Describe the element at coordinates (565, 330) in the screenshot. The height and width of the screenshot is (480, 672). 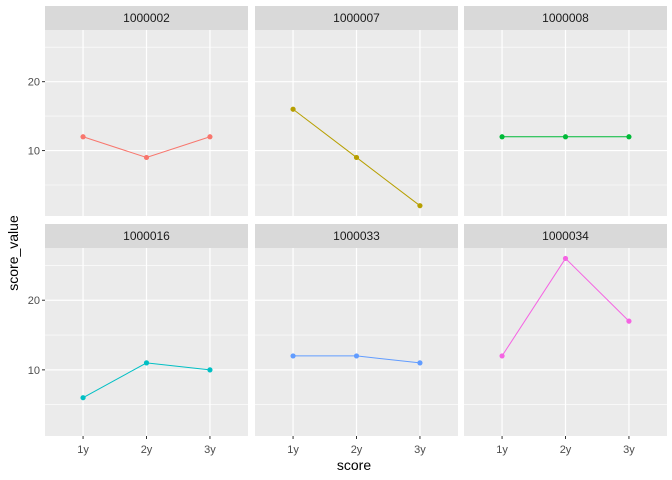
I see `facet-panel-1000034: 1000034` at that location.